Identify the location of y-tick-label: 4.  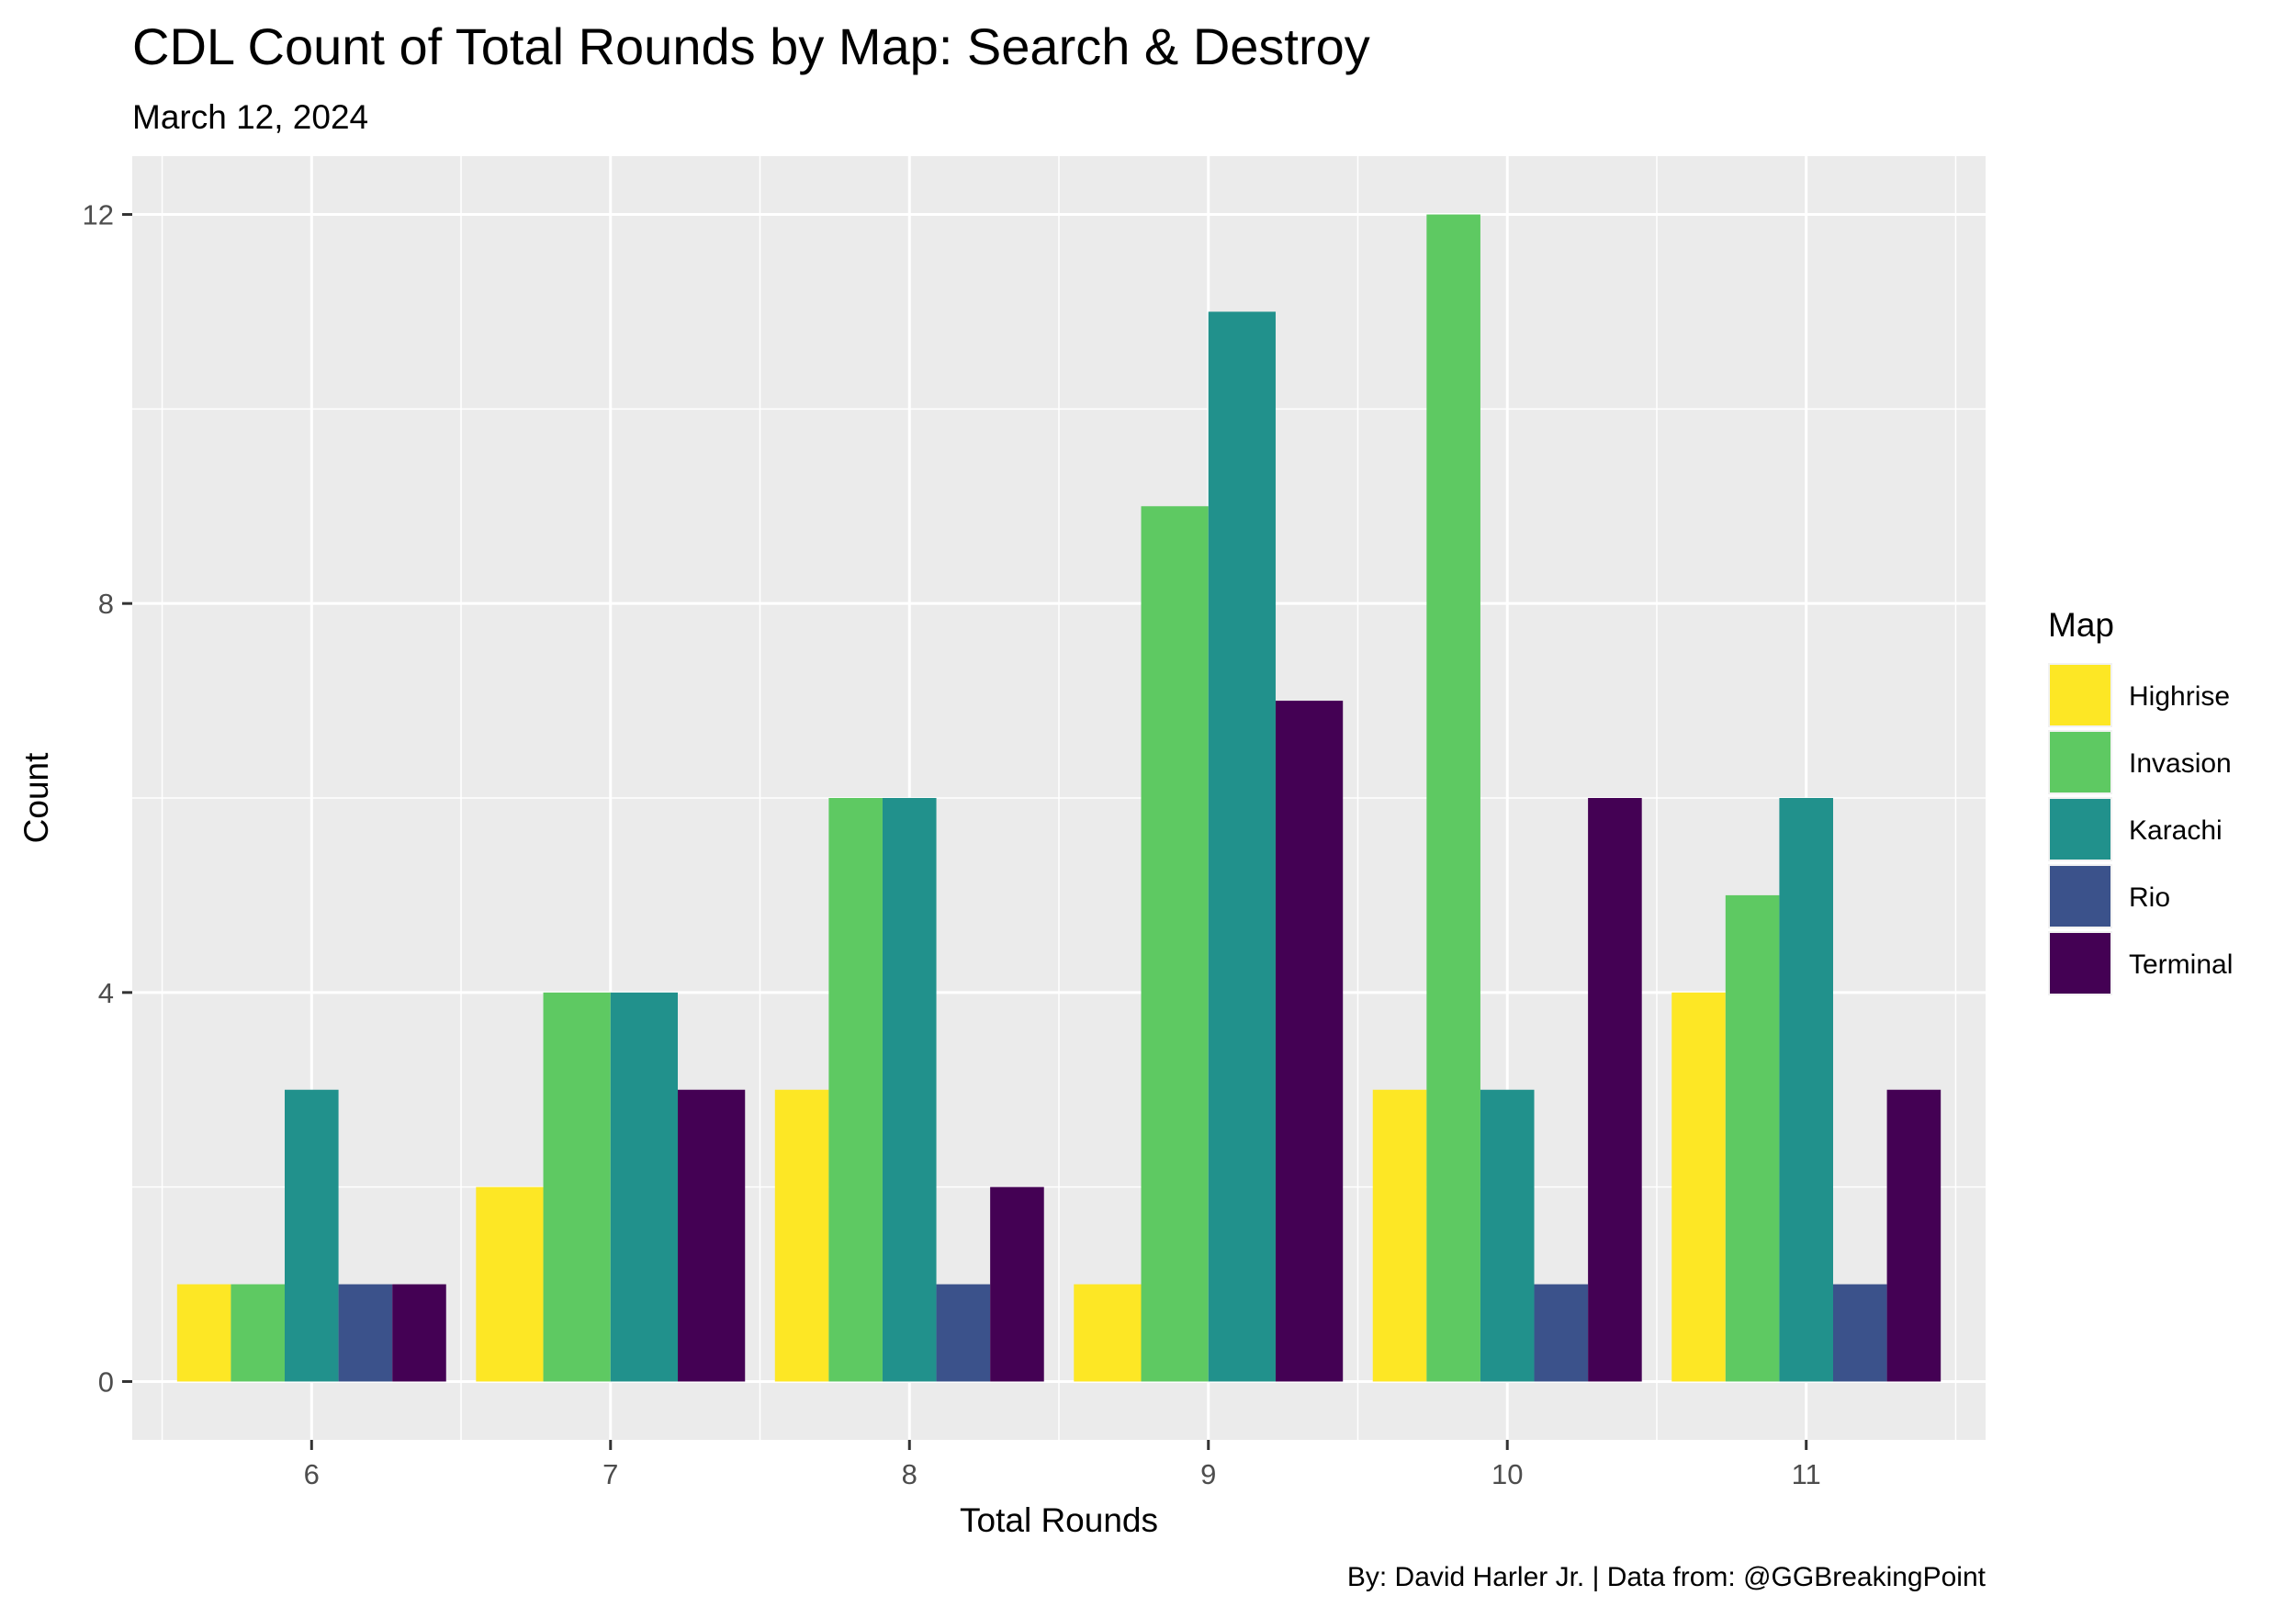
(106, 993).